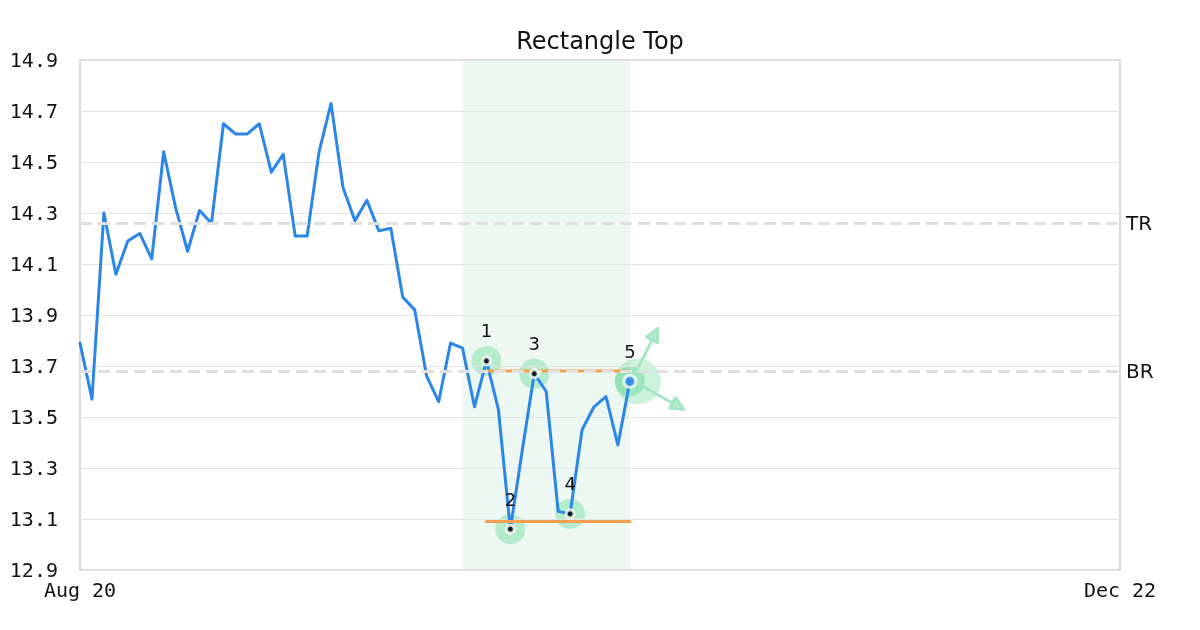  Describe the element at coordinates (1120, 590) in the screenshot. I see `x-tick-label: Dec 22` at that location.